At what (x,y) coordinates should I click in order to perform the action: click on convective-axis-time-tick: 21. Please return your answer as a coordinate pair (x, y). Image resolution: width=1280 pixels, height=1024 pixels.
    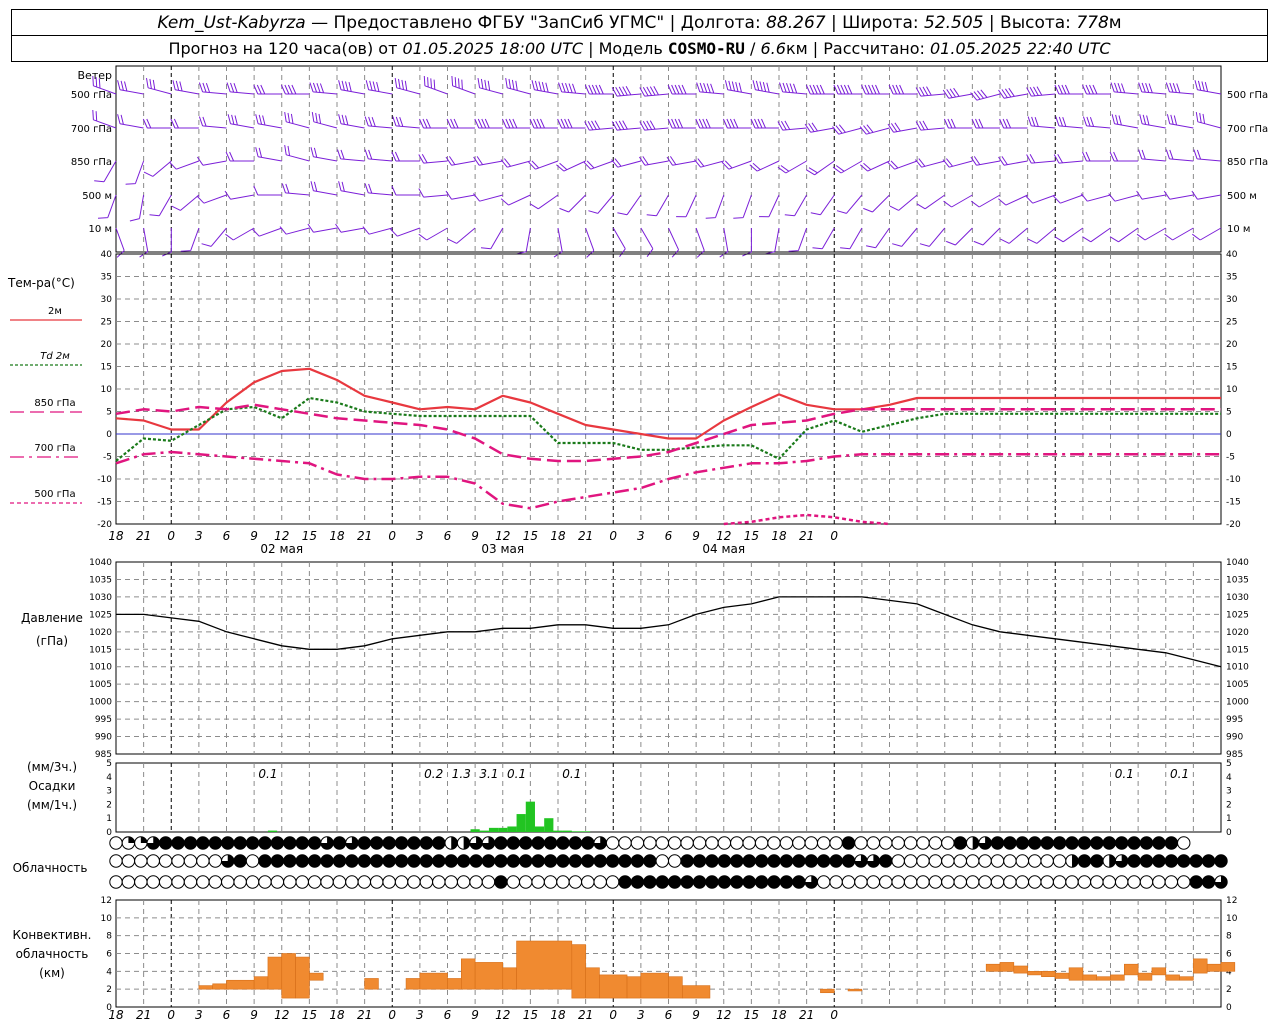
    Looking at the image, I should click on (806, 1015).